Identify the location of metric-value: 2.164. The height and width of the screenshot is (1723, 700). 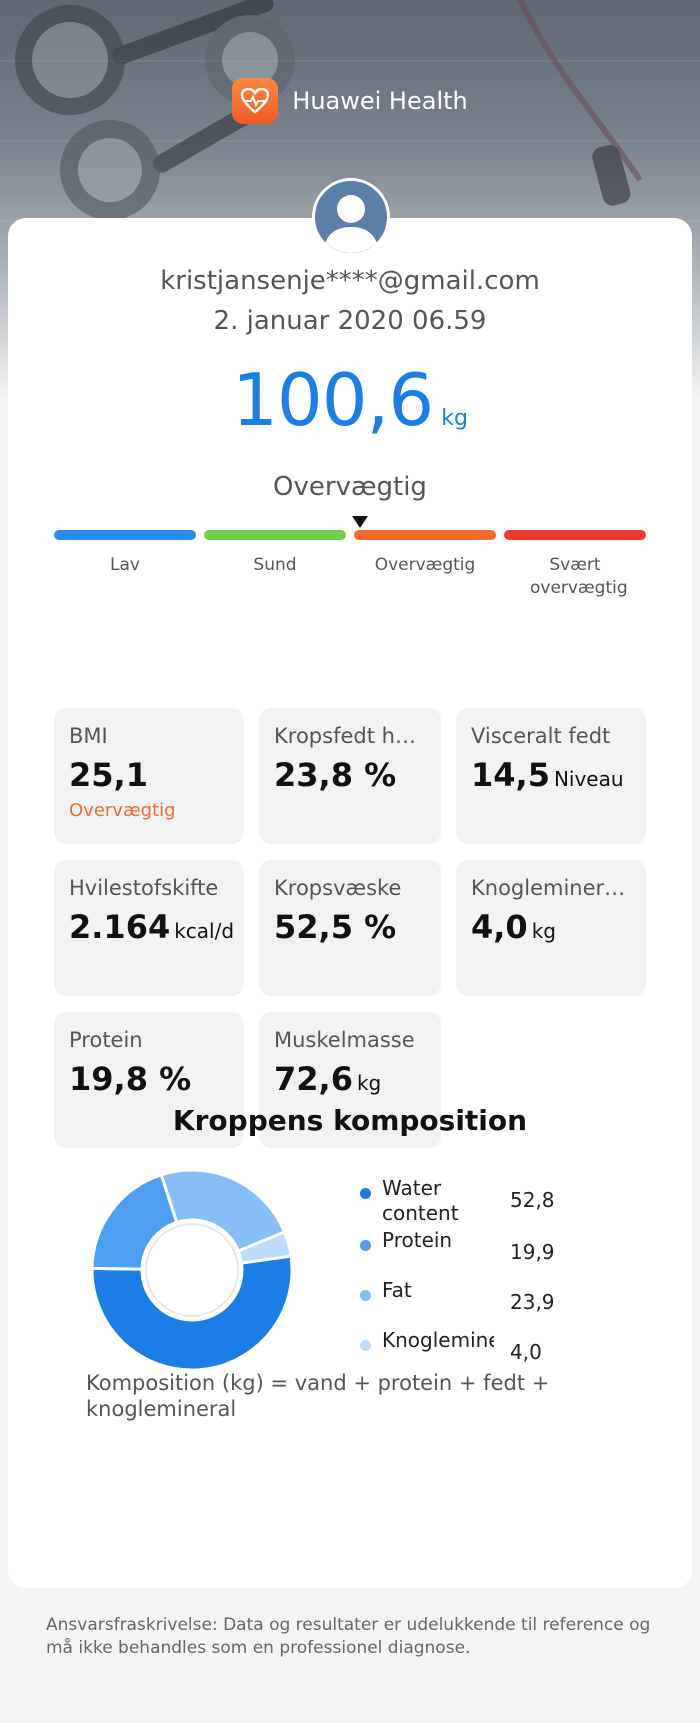
(120, 927).